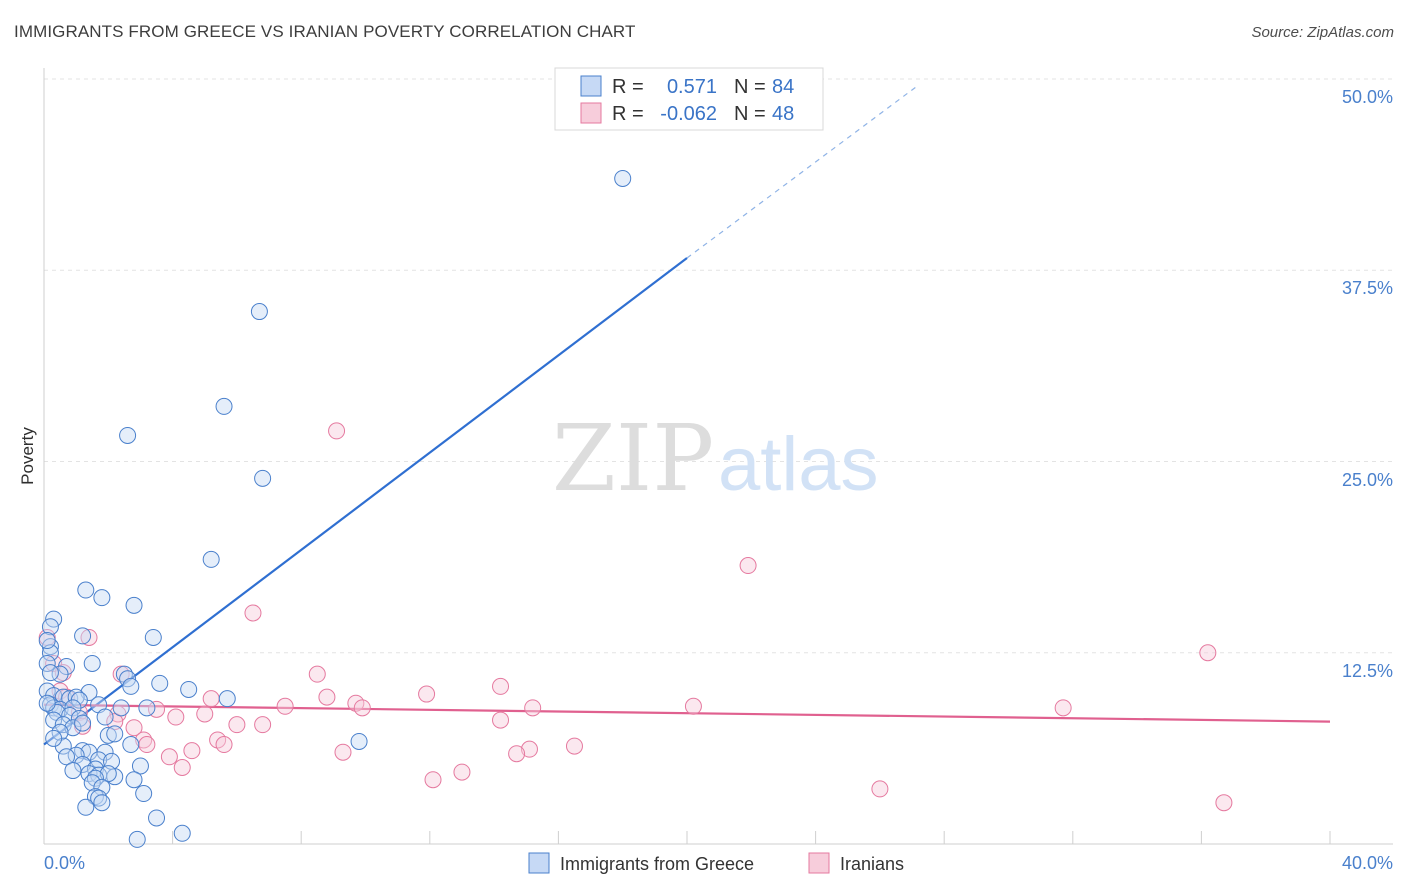  Describe the element at coordinates (750, 114) in the screenshot. I see `legend-n-label-iranians: N =` at that location.